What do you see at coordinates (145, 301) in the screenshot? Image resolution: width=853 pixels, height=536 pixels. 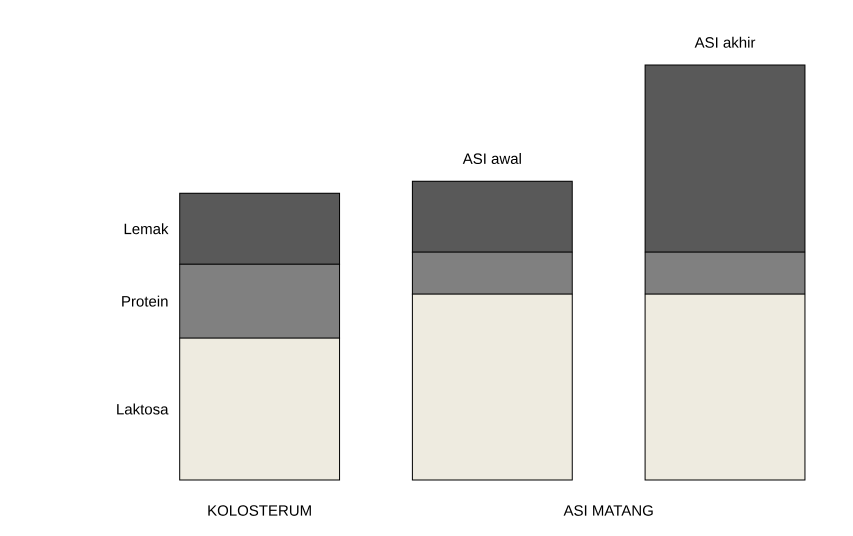 I see `series-label: Protein` at bounding box center [145, 301].